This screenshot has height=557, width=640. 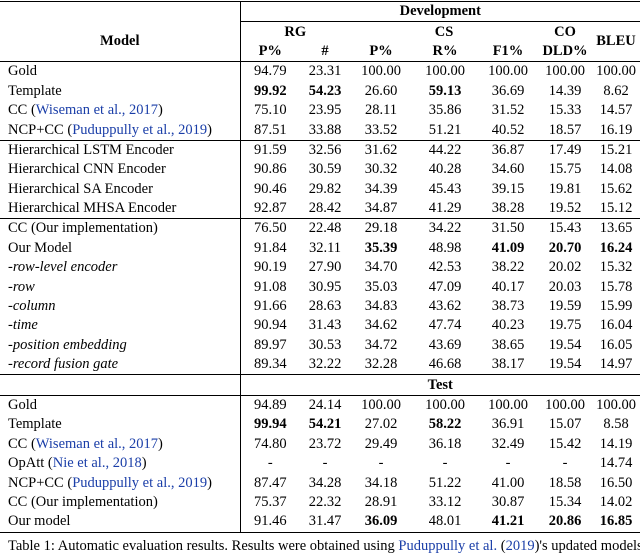 I want to click on value-cell: 90.86, so click(x=270, y=169).